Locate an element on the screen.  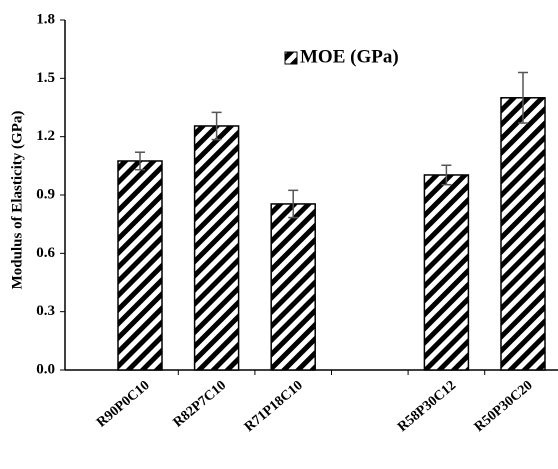
y-tick-label: 0.6 is located at coordinates (45, 253).